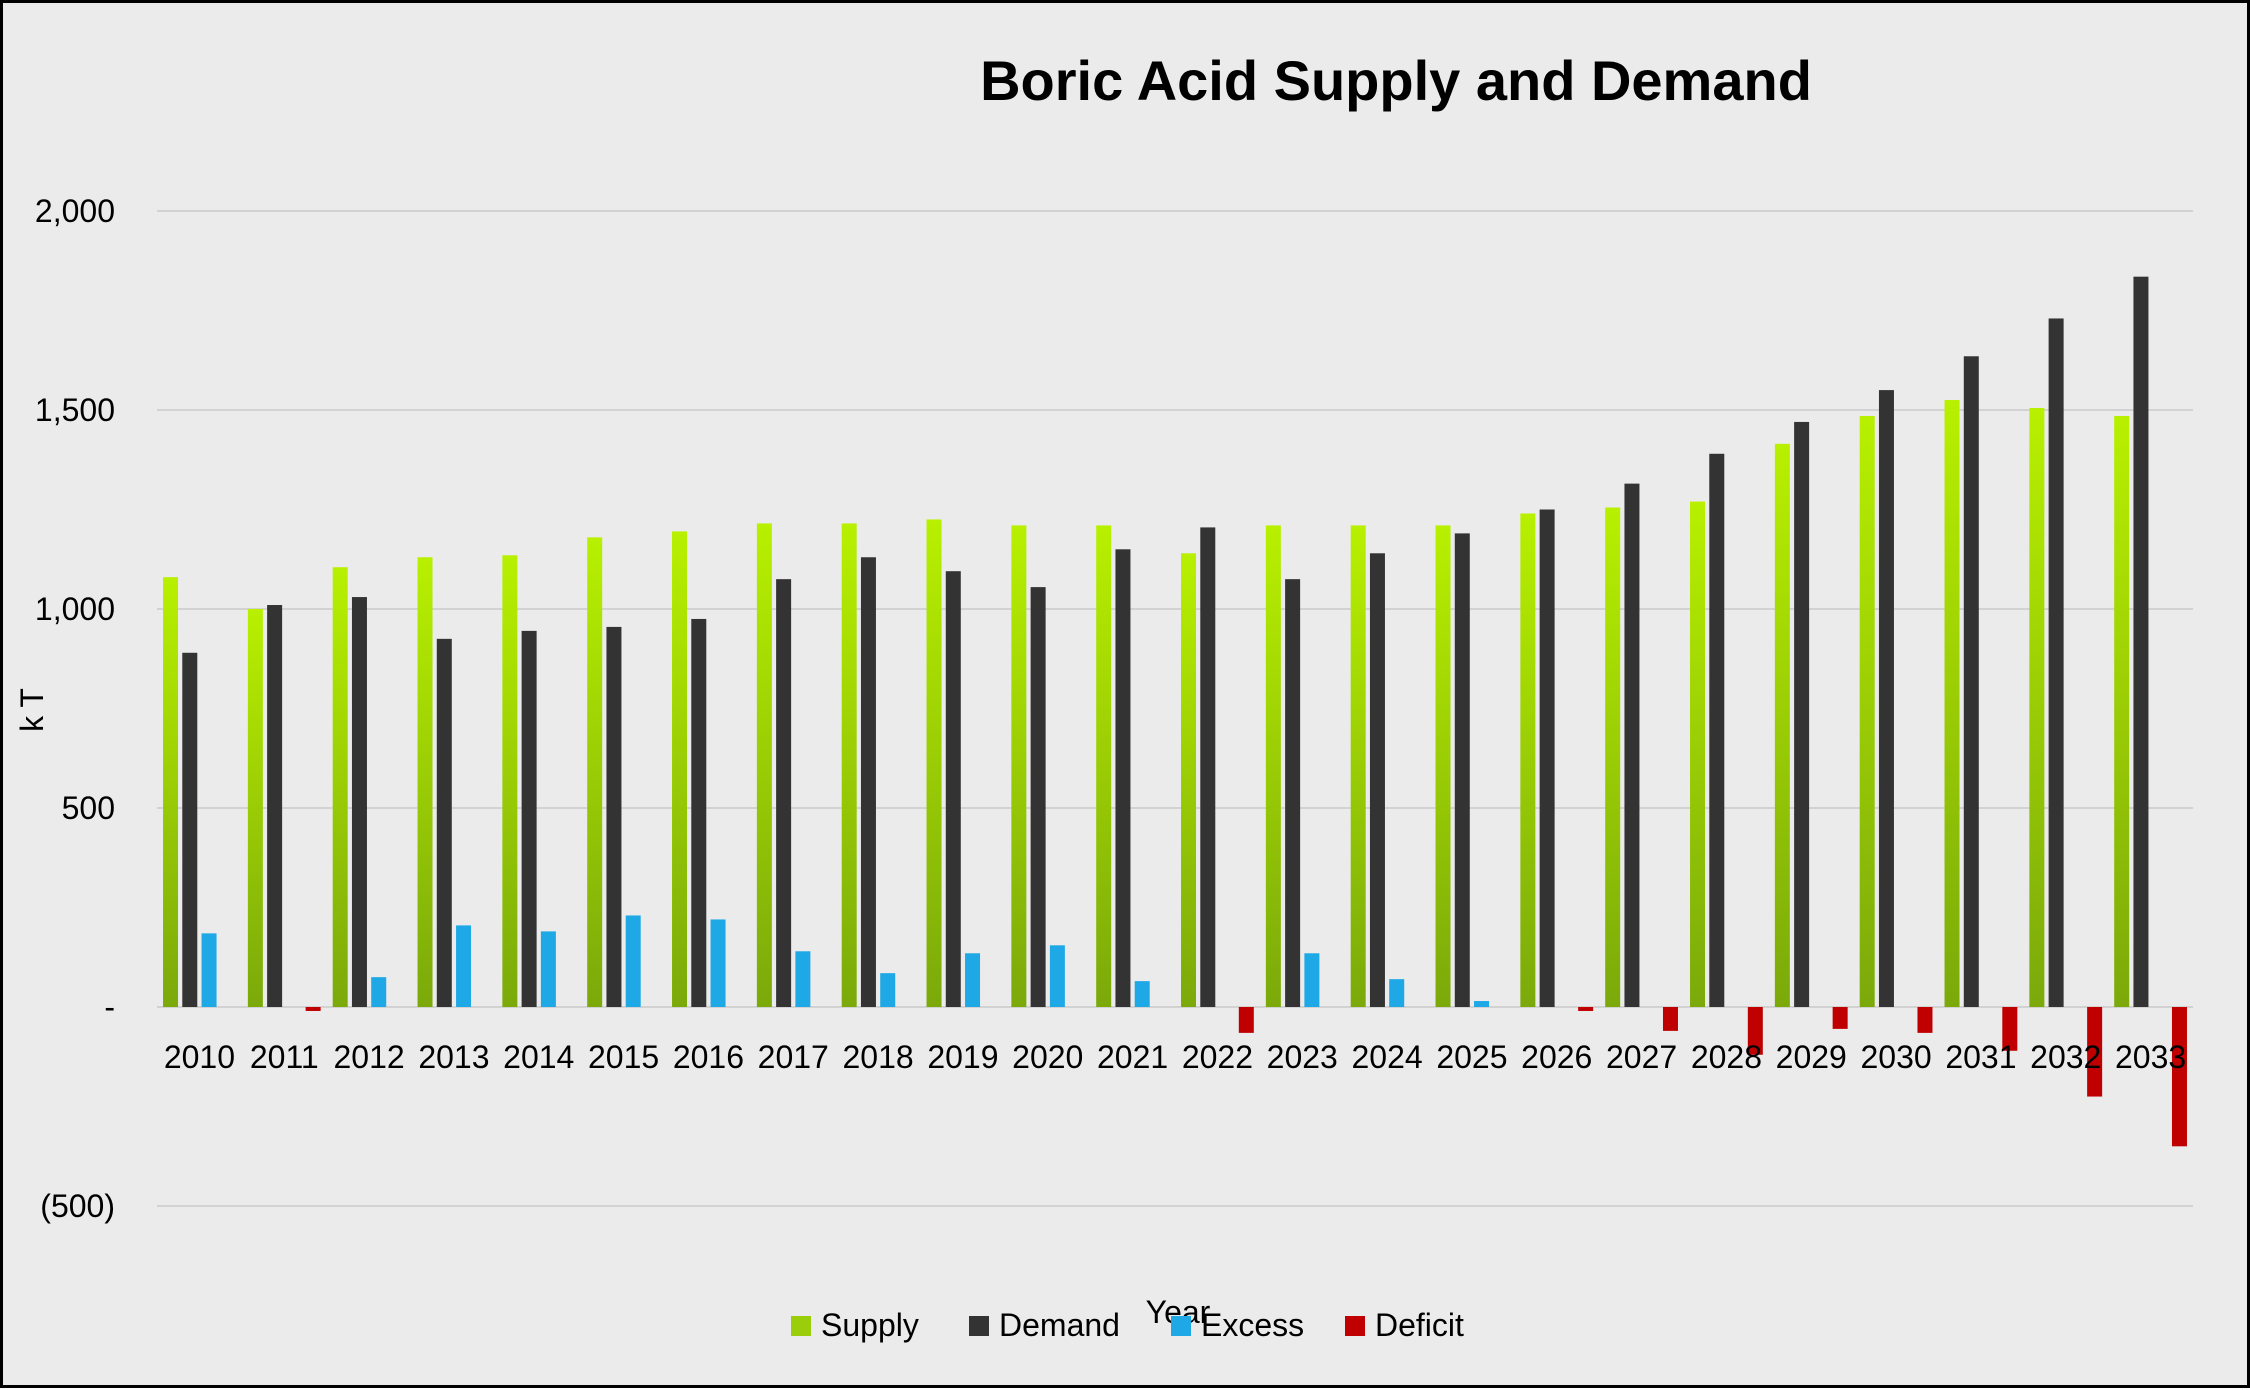  Describe the element at coordinates (595, 772) in the screenshot. I see `bar-supply-2015` at that location.